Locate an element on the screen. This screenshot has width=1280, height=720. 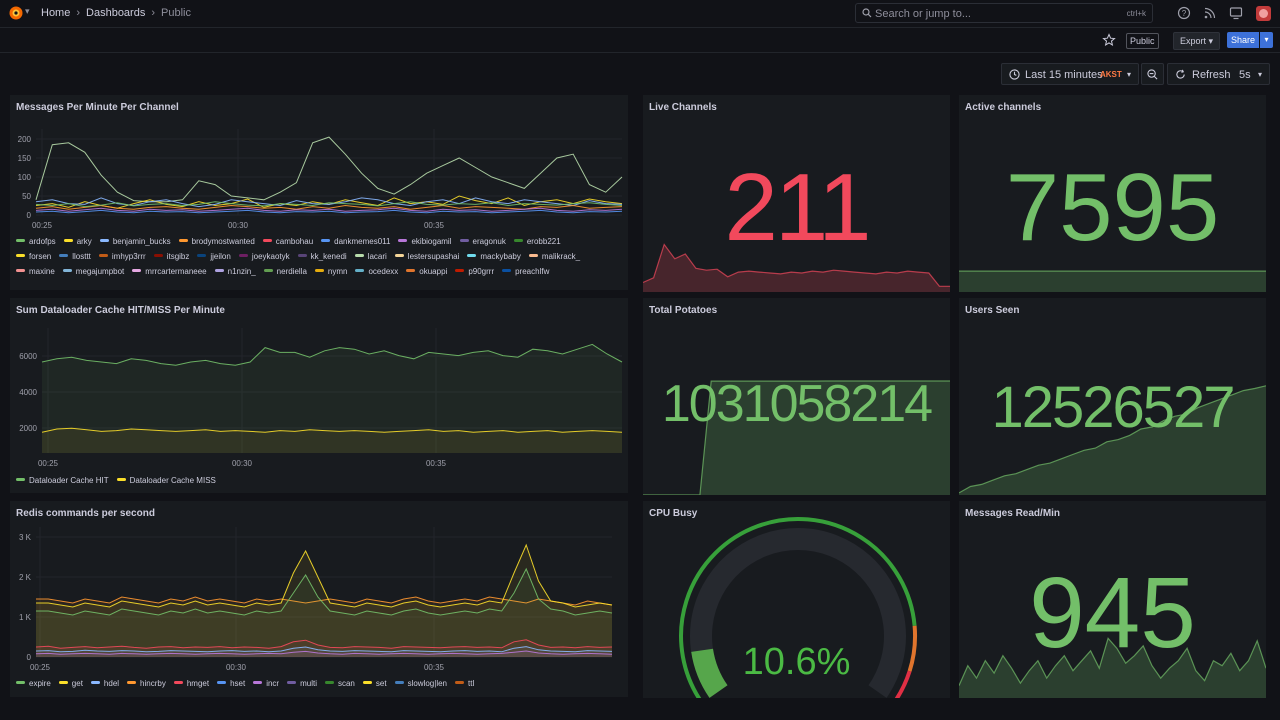
legend-item: mrrcartermaneee is located at coordinates (169, 271).